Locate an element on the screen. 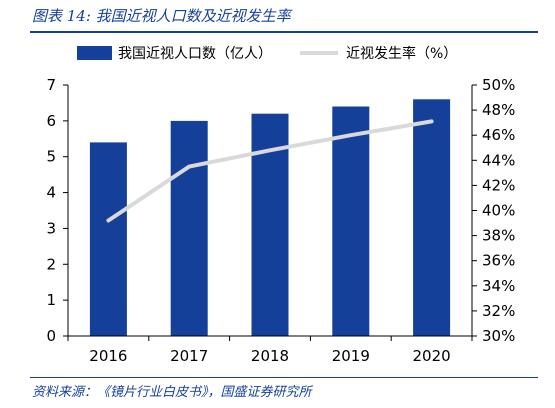  title-rule is located at coordinates (284, 32).